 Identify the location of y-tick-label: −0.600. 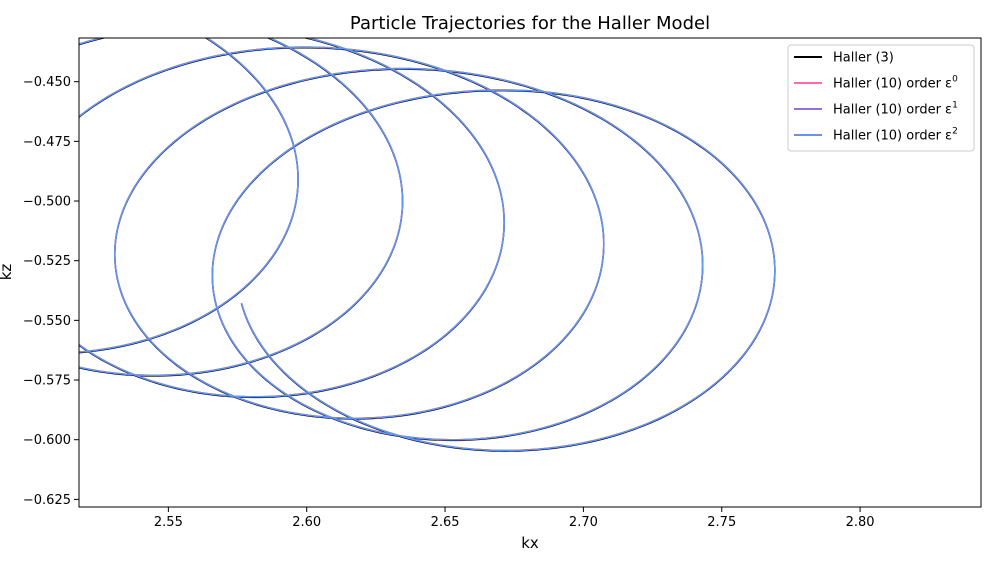
(47, 440).